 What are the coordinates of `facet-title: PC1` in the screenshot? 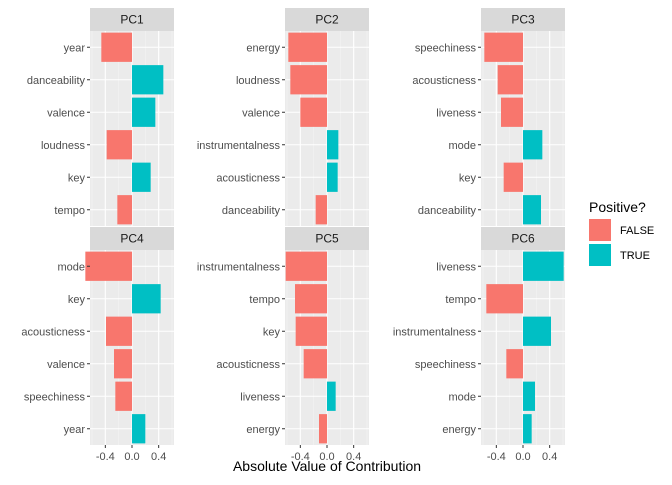 It's located at (132, 20).